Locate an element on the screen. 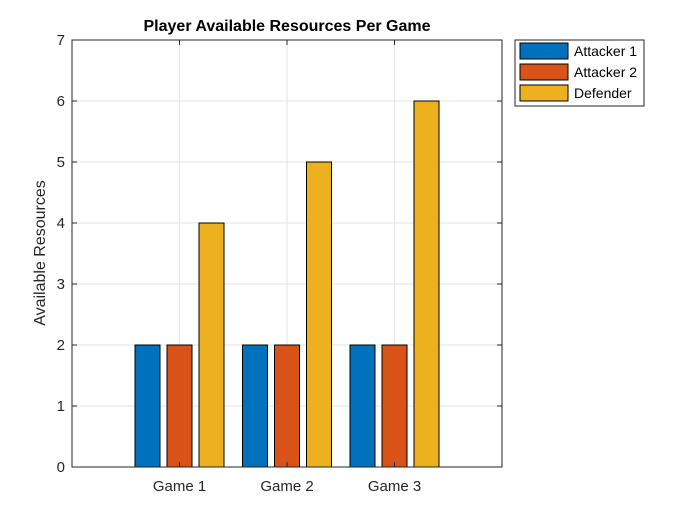 The height and width of the screenshot is (525, 700). legend-label: Attacker 2 is located at coordinates (605, 72).